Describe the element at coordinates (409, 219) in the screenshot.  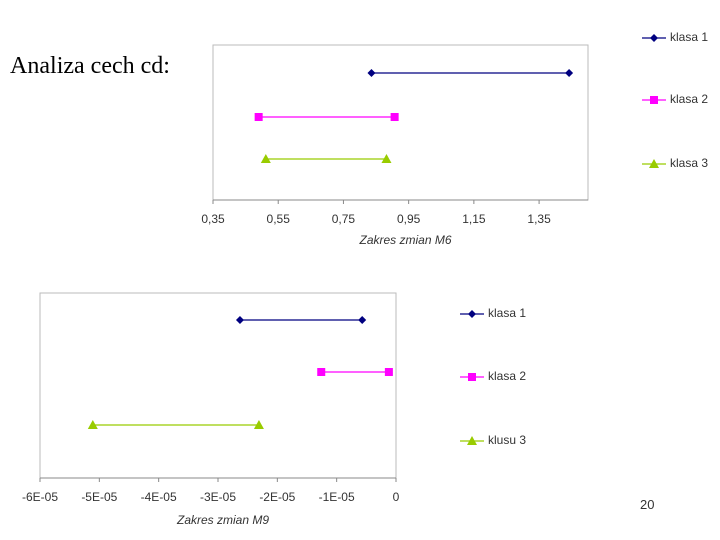
I see `x-tick-label: 0,95` at that location.